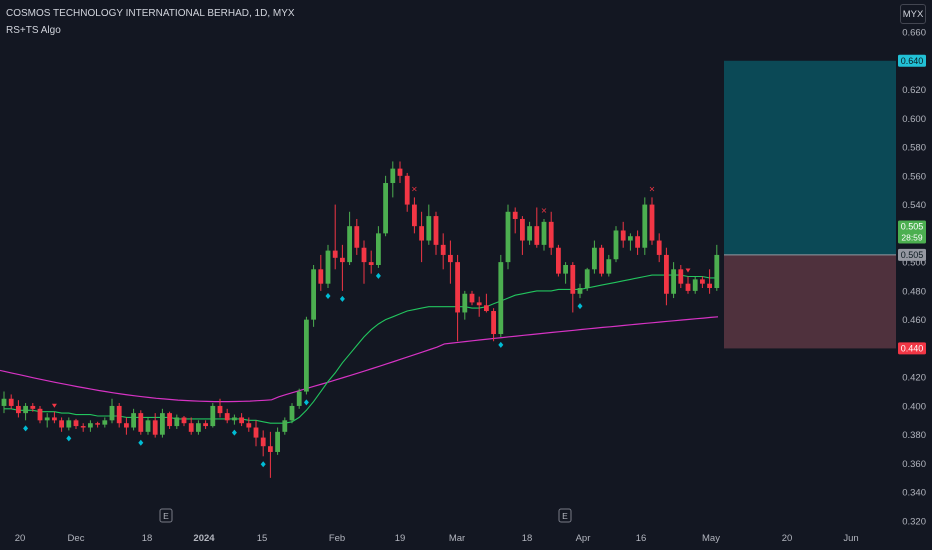  I want to click on entry-price-label-bg, so click(912, 254).